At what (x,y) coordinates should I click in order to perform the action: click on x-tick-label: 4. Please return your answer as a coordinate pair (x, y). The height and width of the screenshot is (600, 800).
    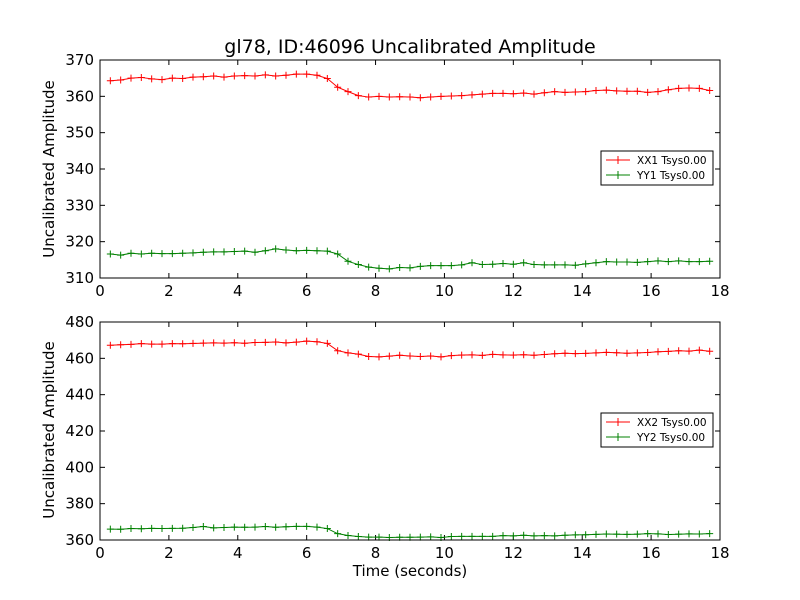
    Looking at the image, I should click on (238, 553).